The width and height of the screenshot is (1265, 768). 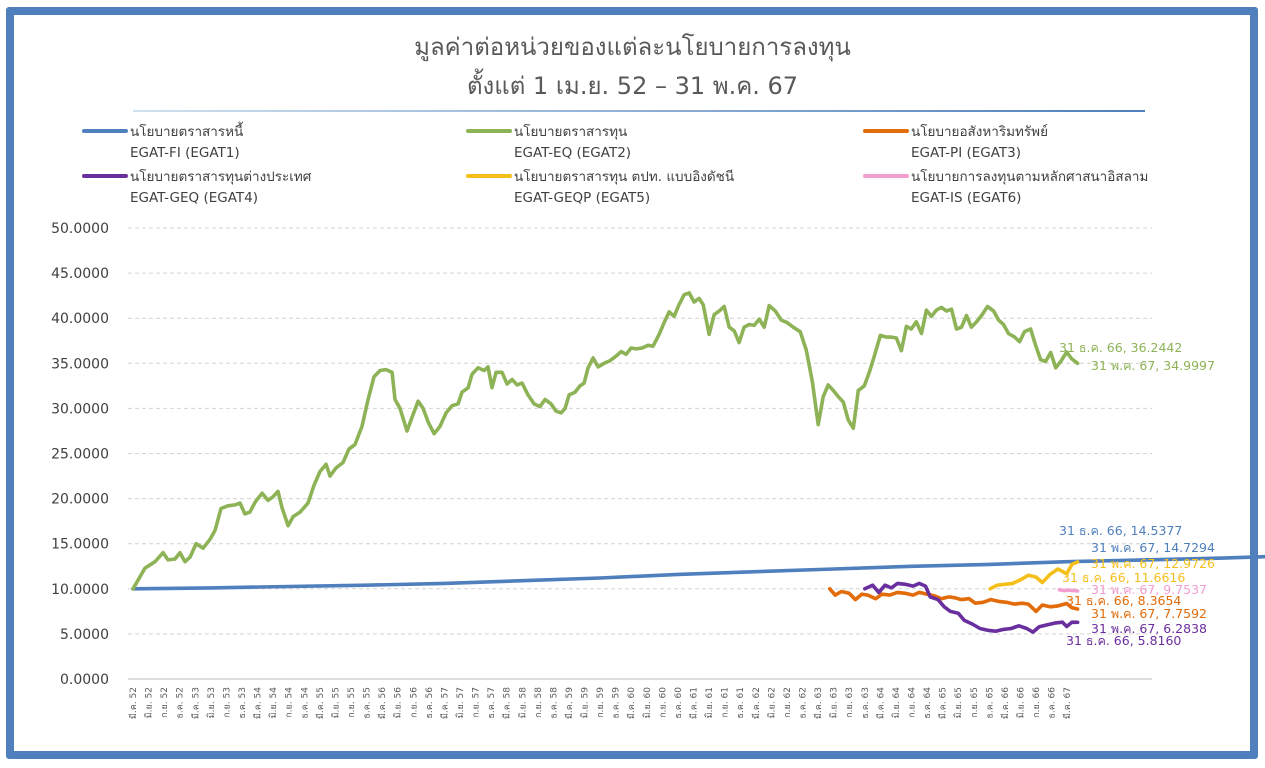 I want to click on x-tick-label: ธ.ค. 54, so click(x=305, y=703).